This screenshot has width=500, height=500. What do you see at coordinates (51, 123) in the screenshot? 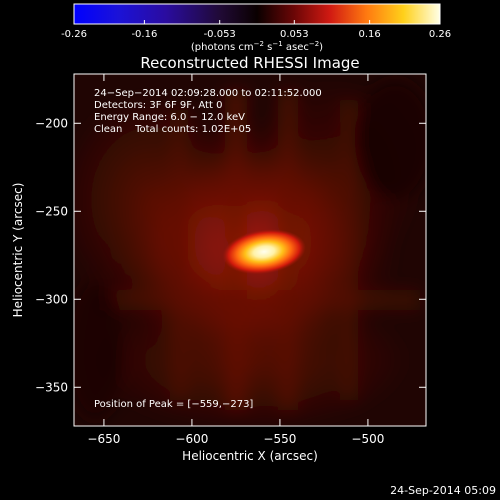
I see `y-tick-label: −200` at bounding box center [51, 123].